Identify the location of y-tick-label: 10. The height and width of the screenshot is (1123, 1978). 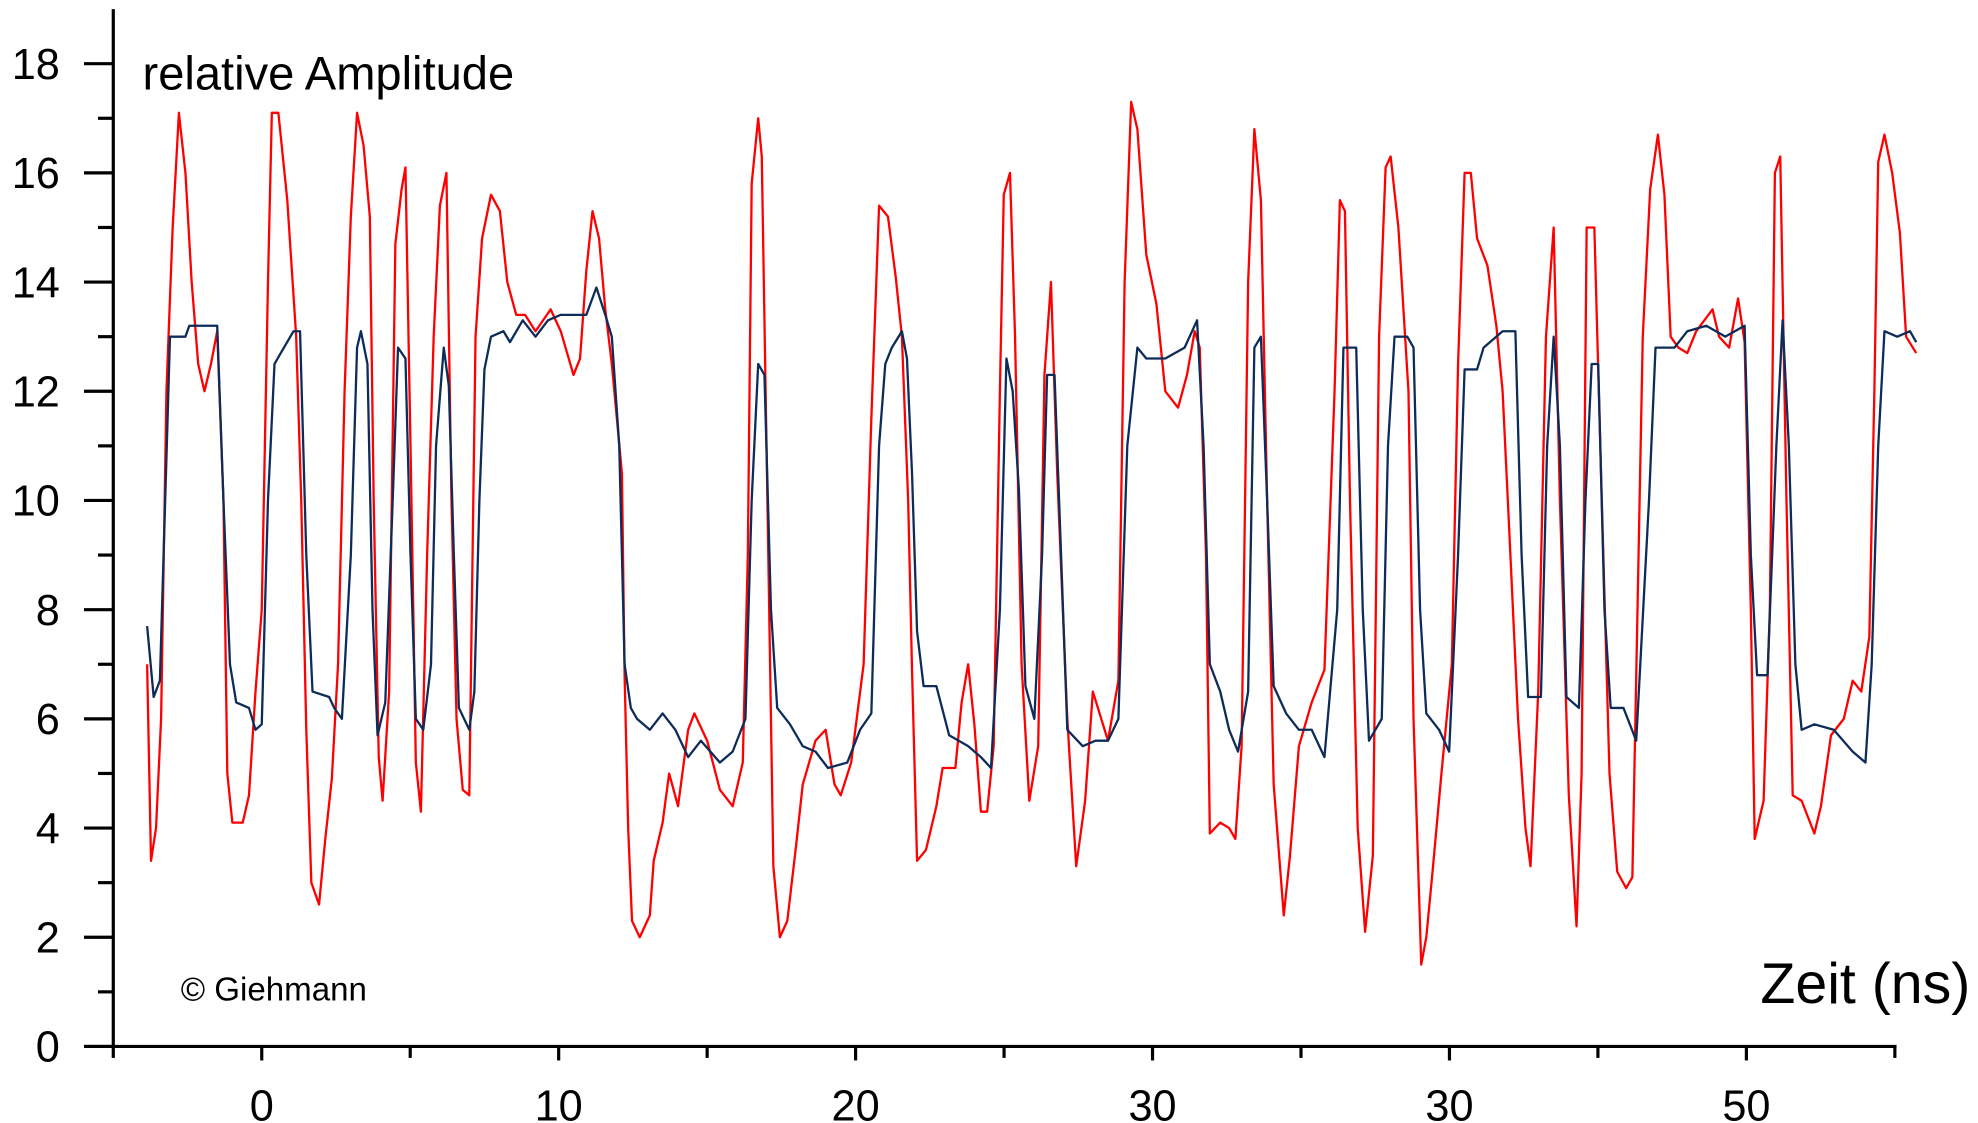
(36, 502).